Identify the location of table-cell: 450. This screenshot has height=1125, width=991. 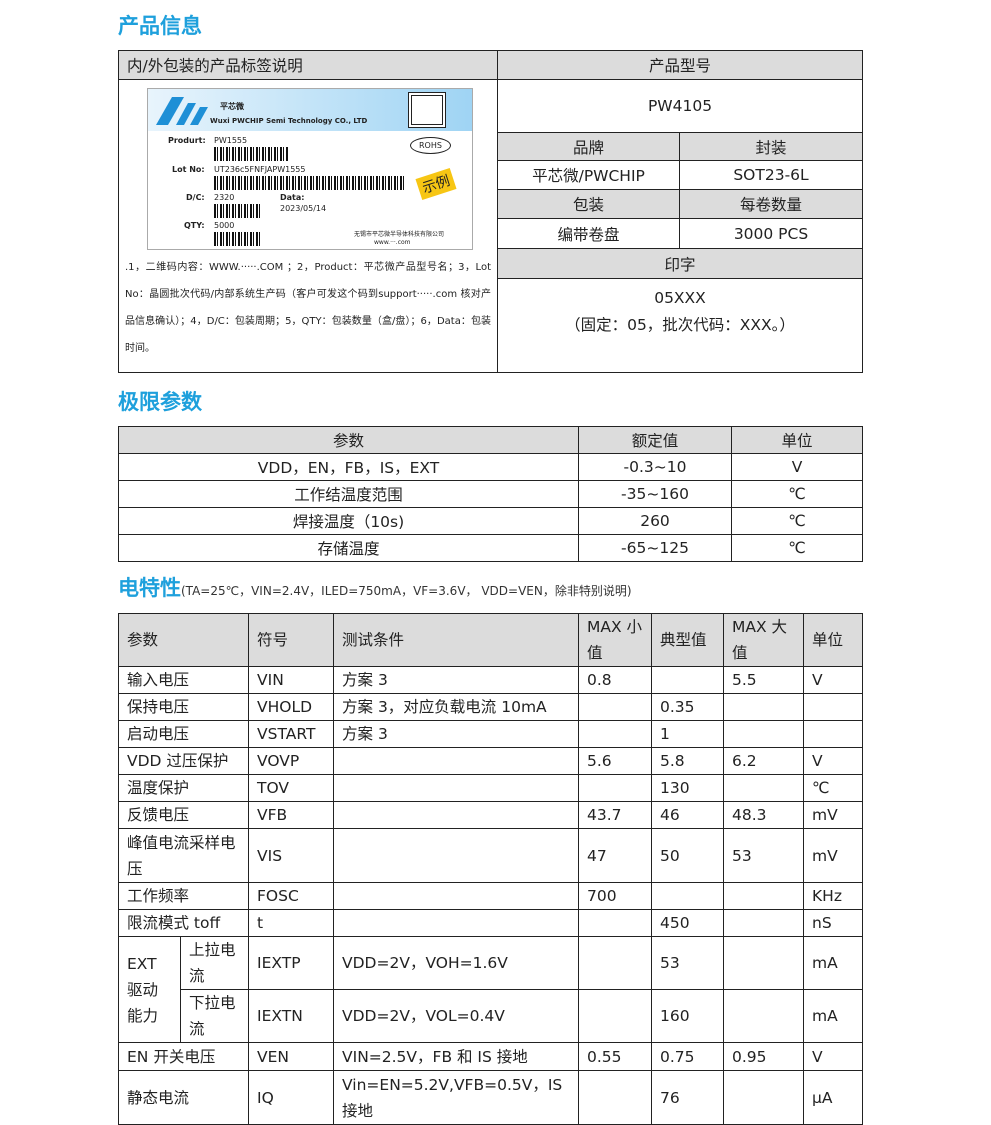
(688, 923).